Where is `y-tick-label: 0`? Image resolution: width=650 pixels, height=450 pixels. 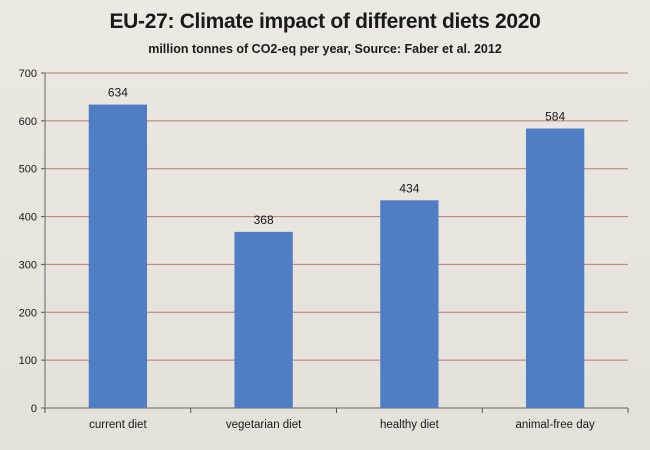 y-tick-label: 0 is located at coordinates (34, 409).